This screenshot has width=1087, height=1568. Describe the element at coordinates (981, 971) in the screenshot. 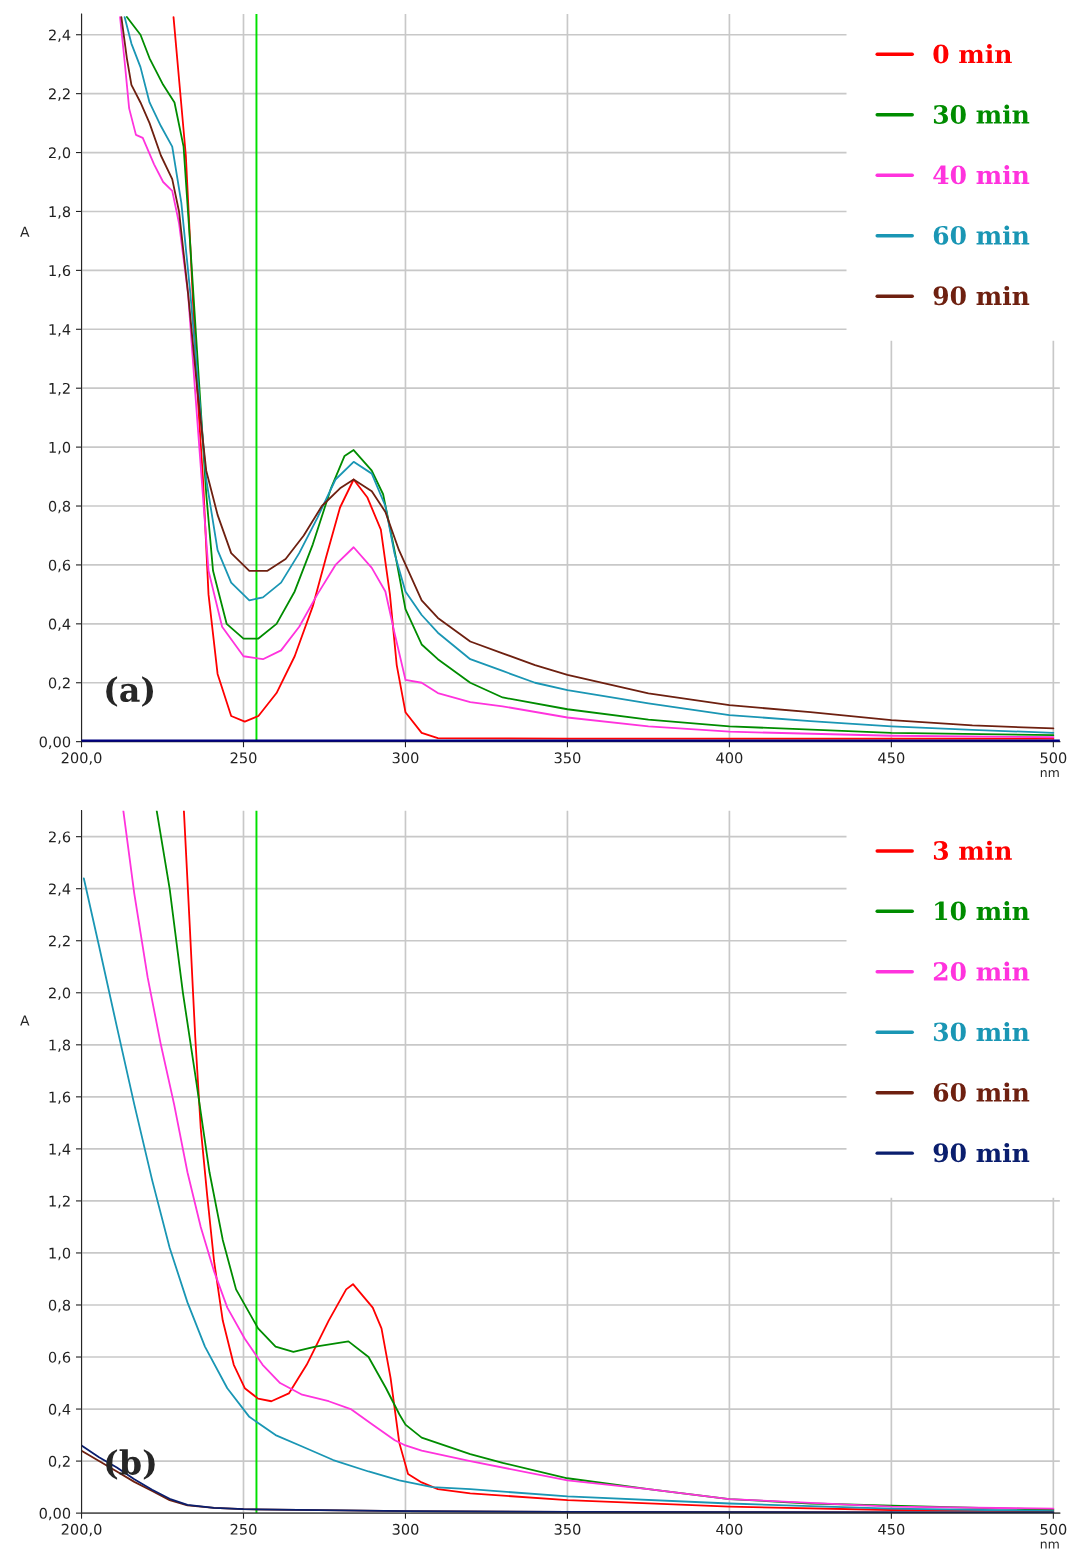

I see `legend-label: 20 min` at that location.